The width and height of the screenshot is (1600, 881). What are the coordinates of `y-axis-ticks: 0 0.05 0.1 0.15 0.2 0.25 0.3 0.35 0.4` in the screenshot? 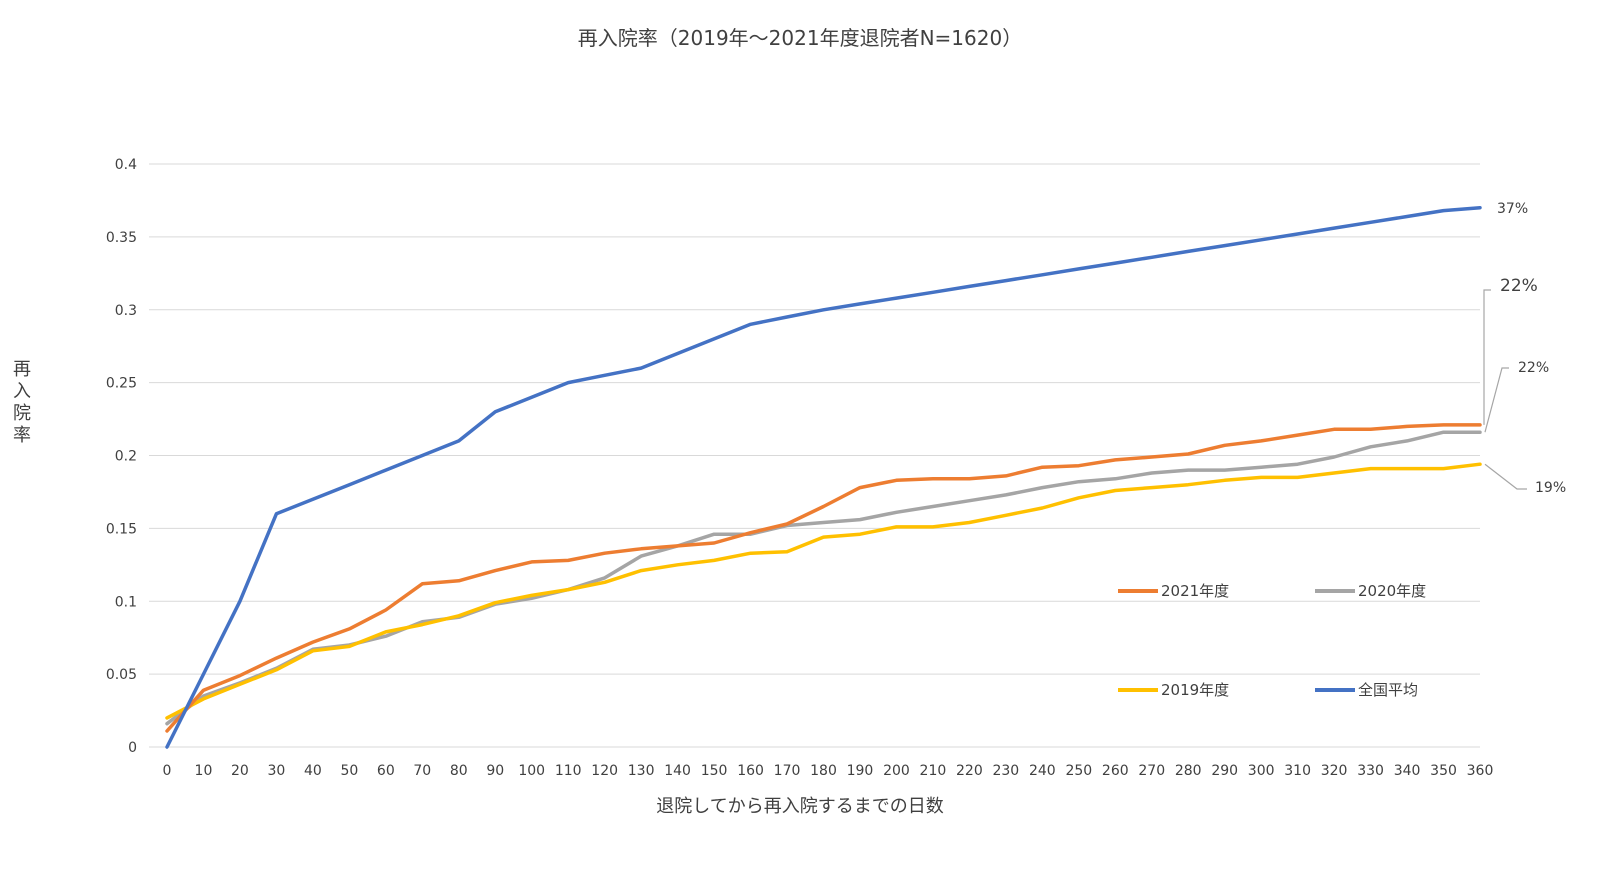 It's located at (121, 456).